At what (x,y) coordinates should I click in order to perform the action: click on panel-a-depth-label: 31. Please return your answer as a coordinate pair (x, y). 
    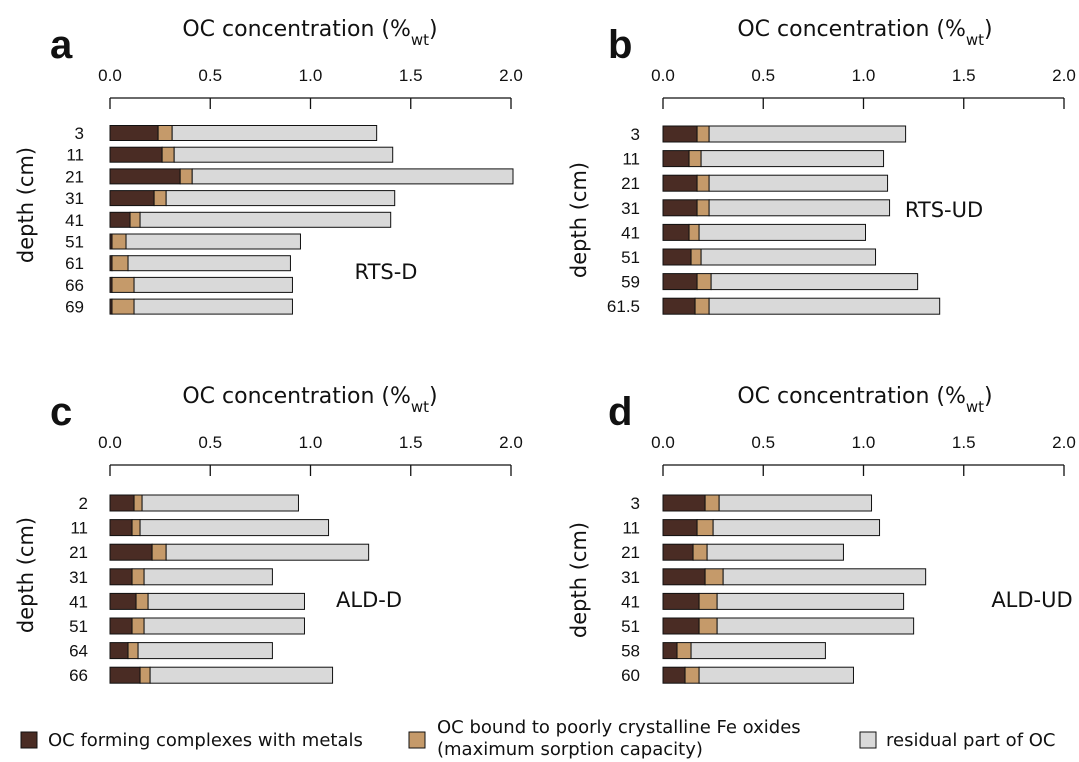
    Looking at the image, I should click on (74, 198).